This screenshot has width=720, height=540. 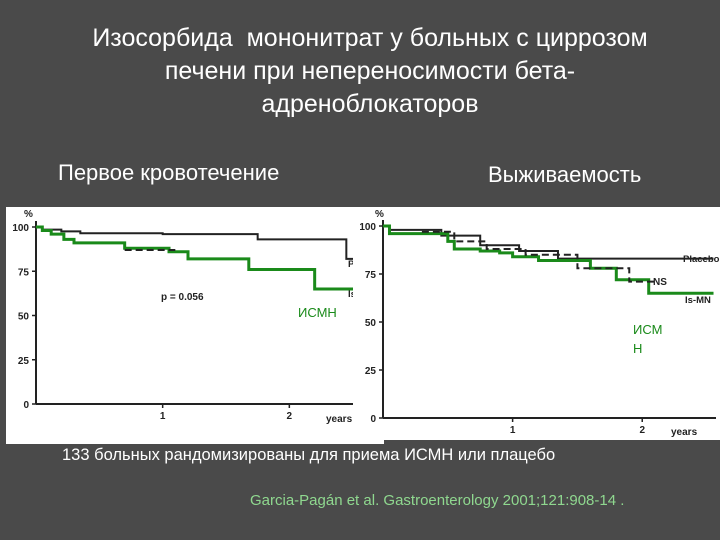 What do you see at coordinates (565, 174) in the screenshot?
I see `heading-survival: Выживаемость` at bounding box center [565, 174].